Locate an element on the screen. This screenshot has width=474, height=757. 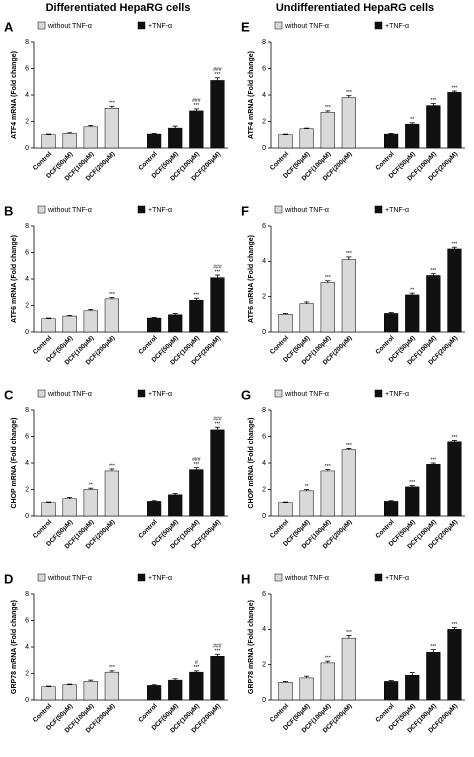
panel-label: F is located at coordinates (245, 210).